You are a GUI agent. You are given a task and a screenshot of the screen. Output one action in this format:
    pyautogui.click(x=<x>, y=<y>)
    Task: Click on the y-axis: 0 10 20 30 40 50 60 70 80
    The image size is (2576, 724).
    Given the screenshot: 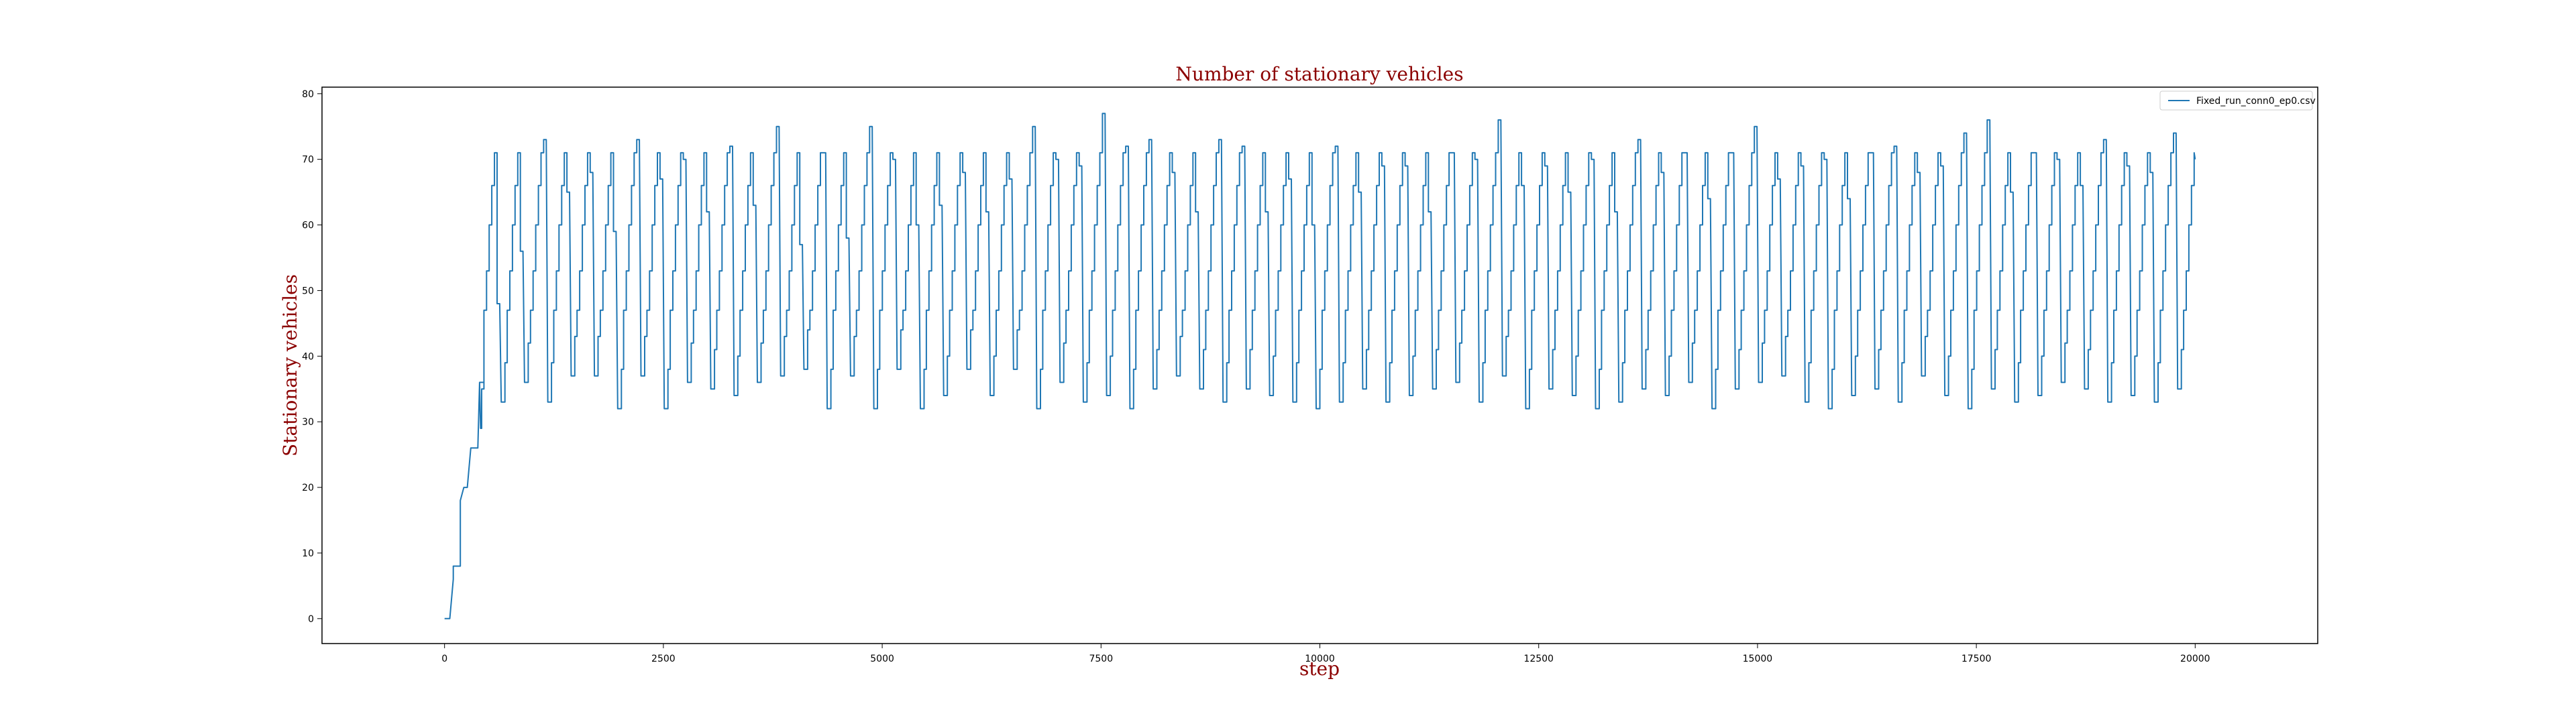 What is the action you would take?
    pyautogui.click(x=312, y=357)
    